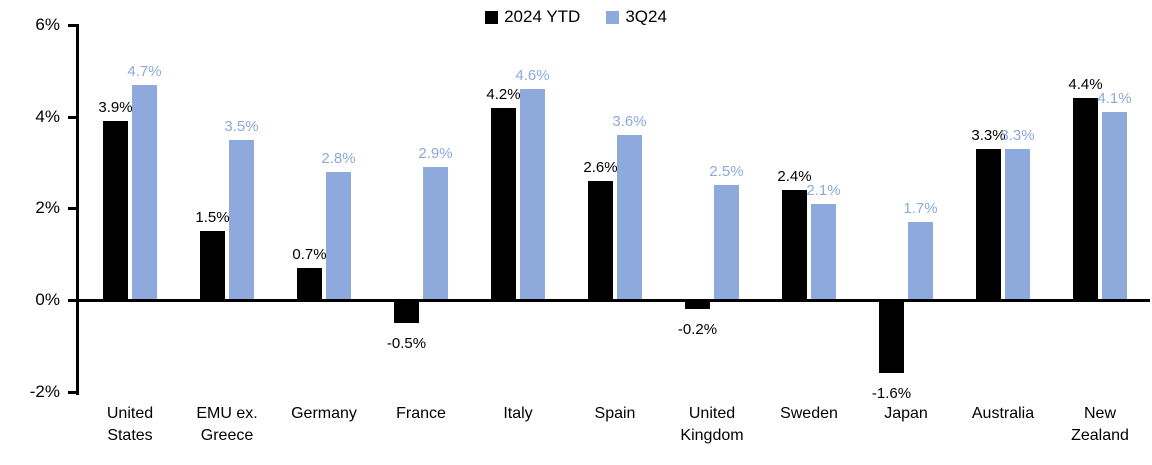 The width and height of the screenshot is (1152, 465). Describe the element at coordinates (421, 413) in the screenshot. I see `category-label-france: France` at that location.